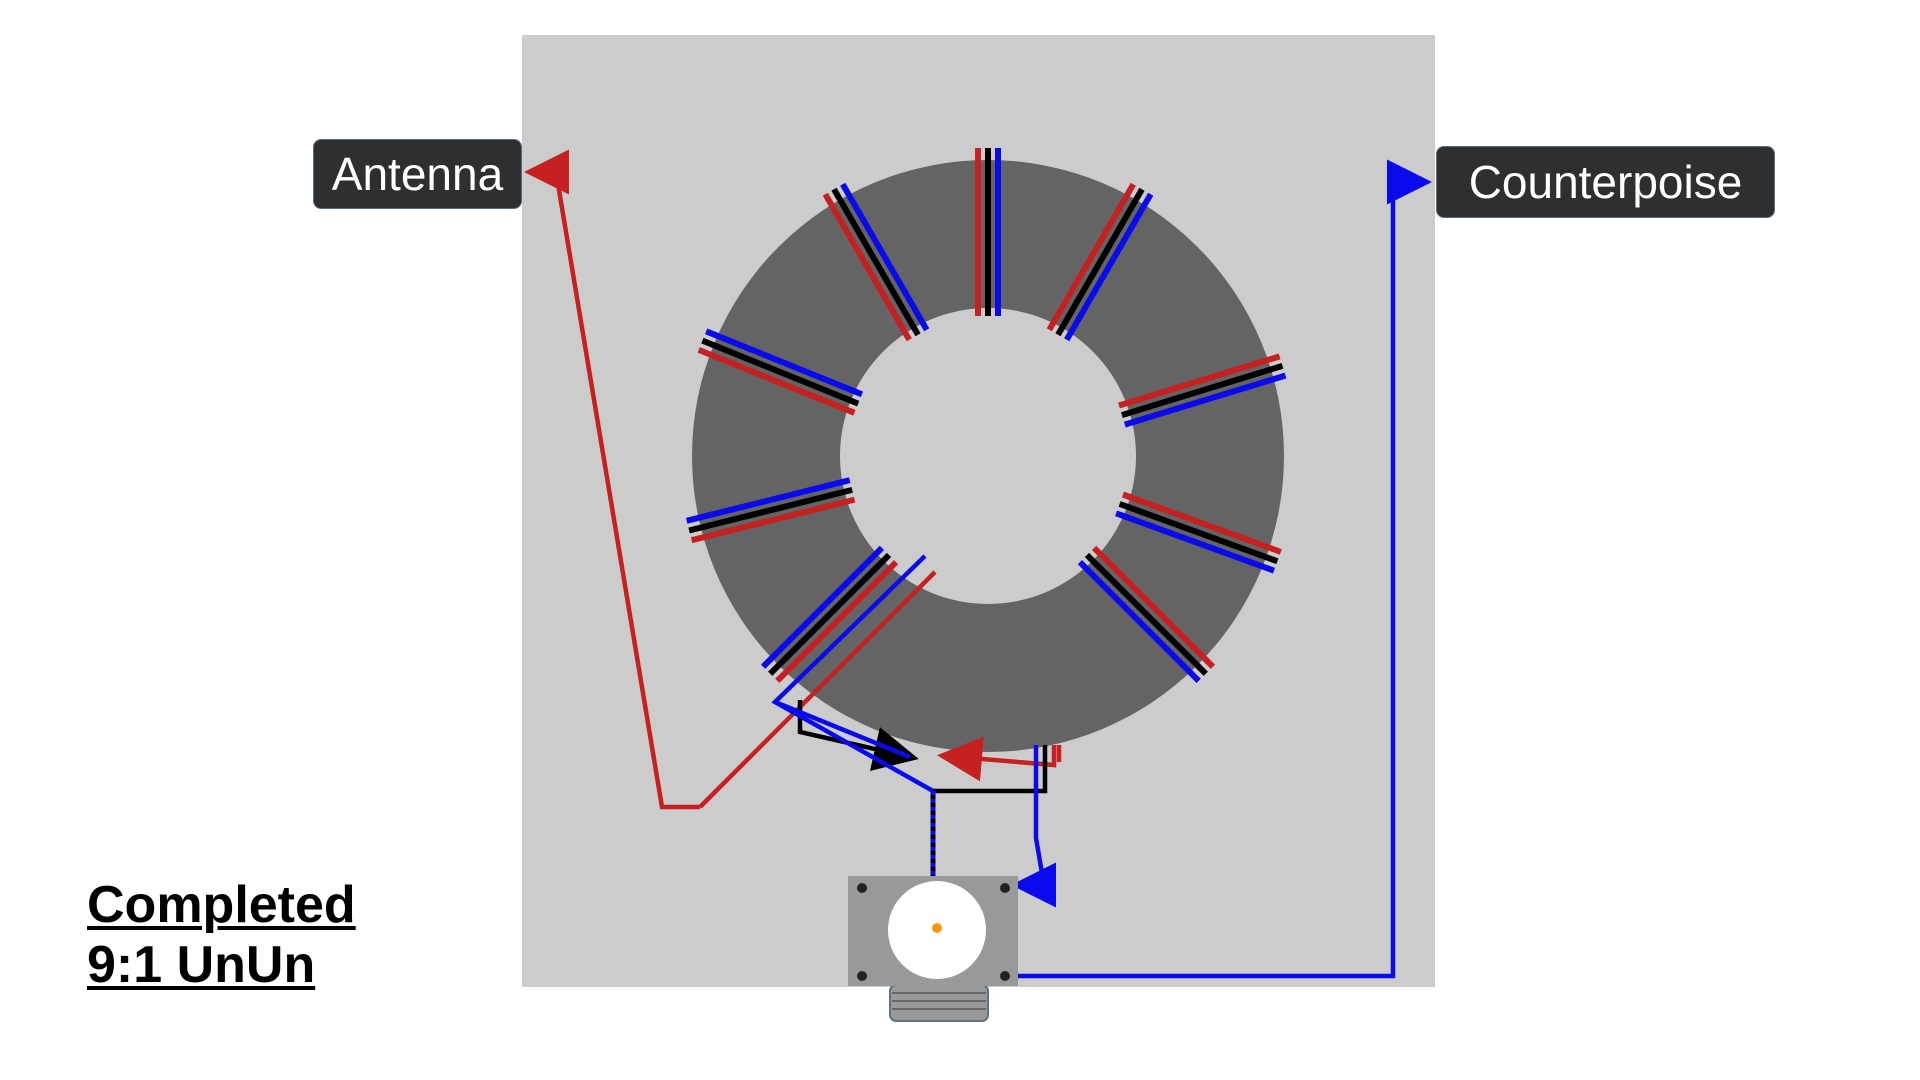 The height and width of the screenshot is (1080, 1920). Describe the element at coordinates (937, 928) in the screenshot. I see `center-pin` at that location.